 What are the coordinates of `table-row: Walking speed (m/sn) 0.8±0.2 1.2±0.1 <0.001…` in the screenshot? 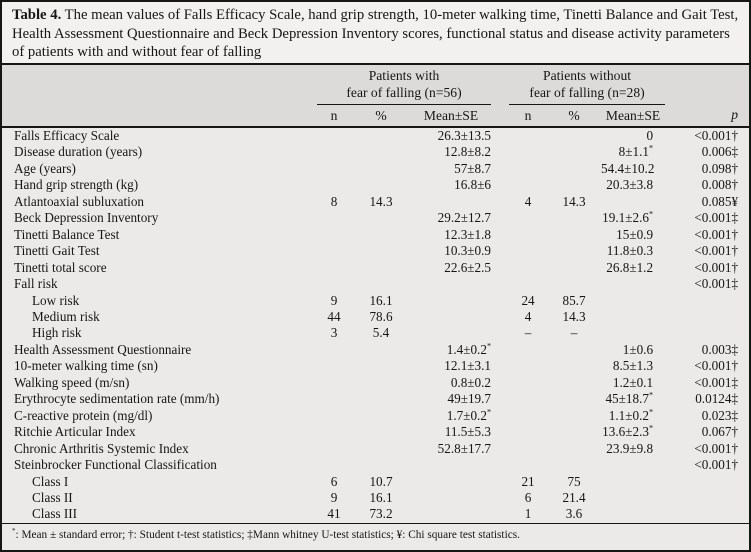 It's located at (375, 383).